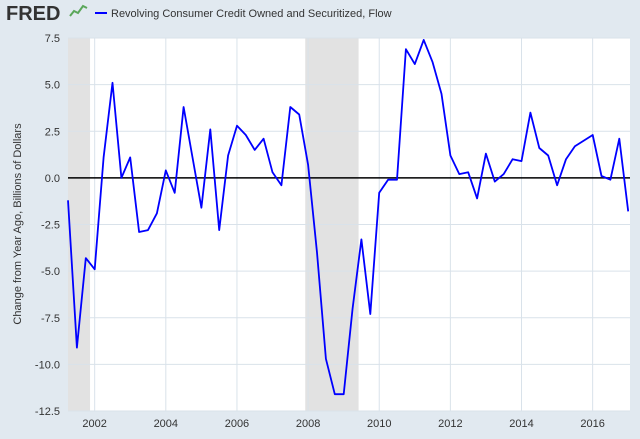 This screenshot has width=640, height=439. Describe the element at coordinates (78, 10) in the screenshot. I see `fred-logo-graph-icon` at that location.